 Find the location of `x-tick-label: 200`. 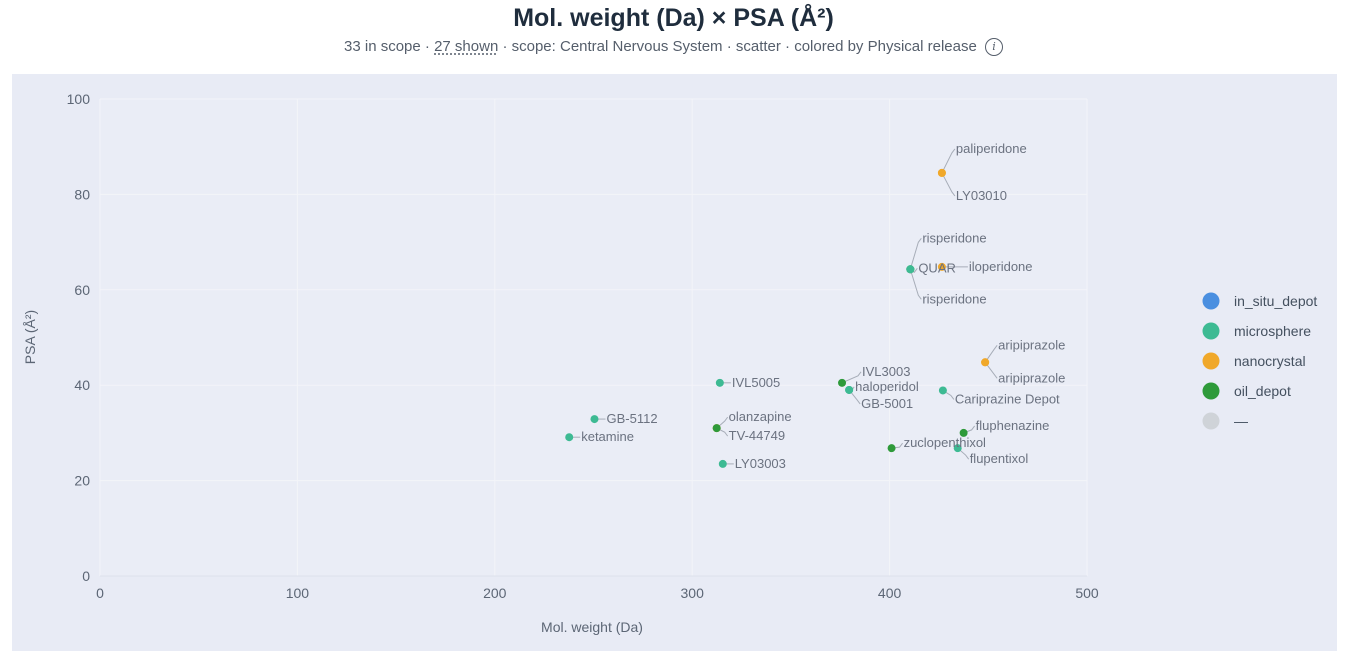

x-tick-label: 200 is located at coordinates (495, 593).